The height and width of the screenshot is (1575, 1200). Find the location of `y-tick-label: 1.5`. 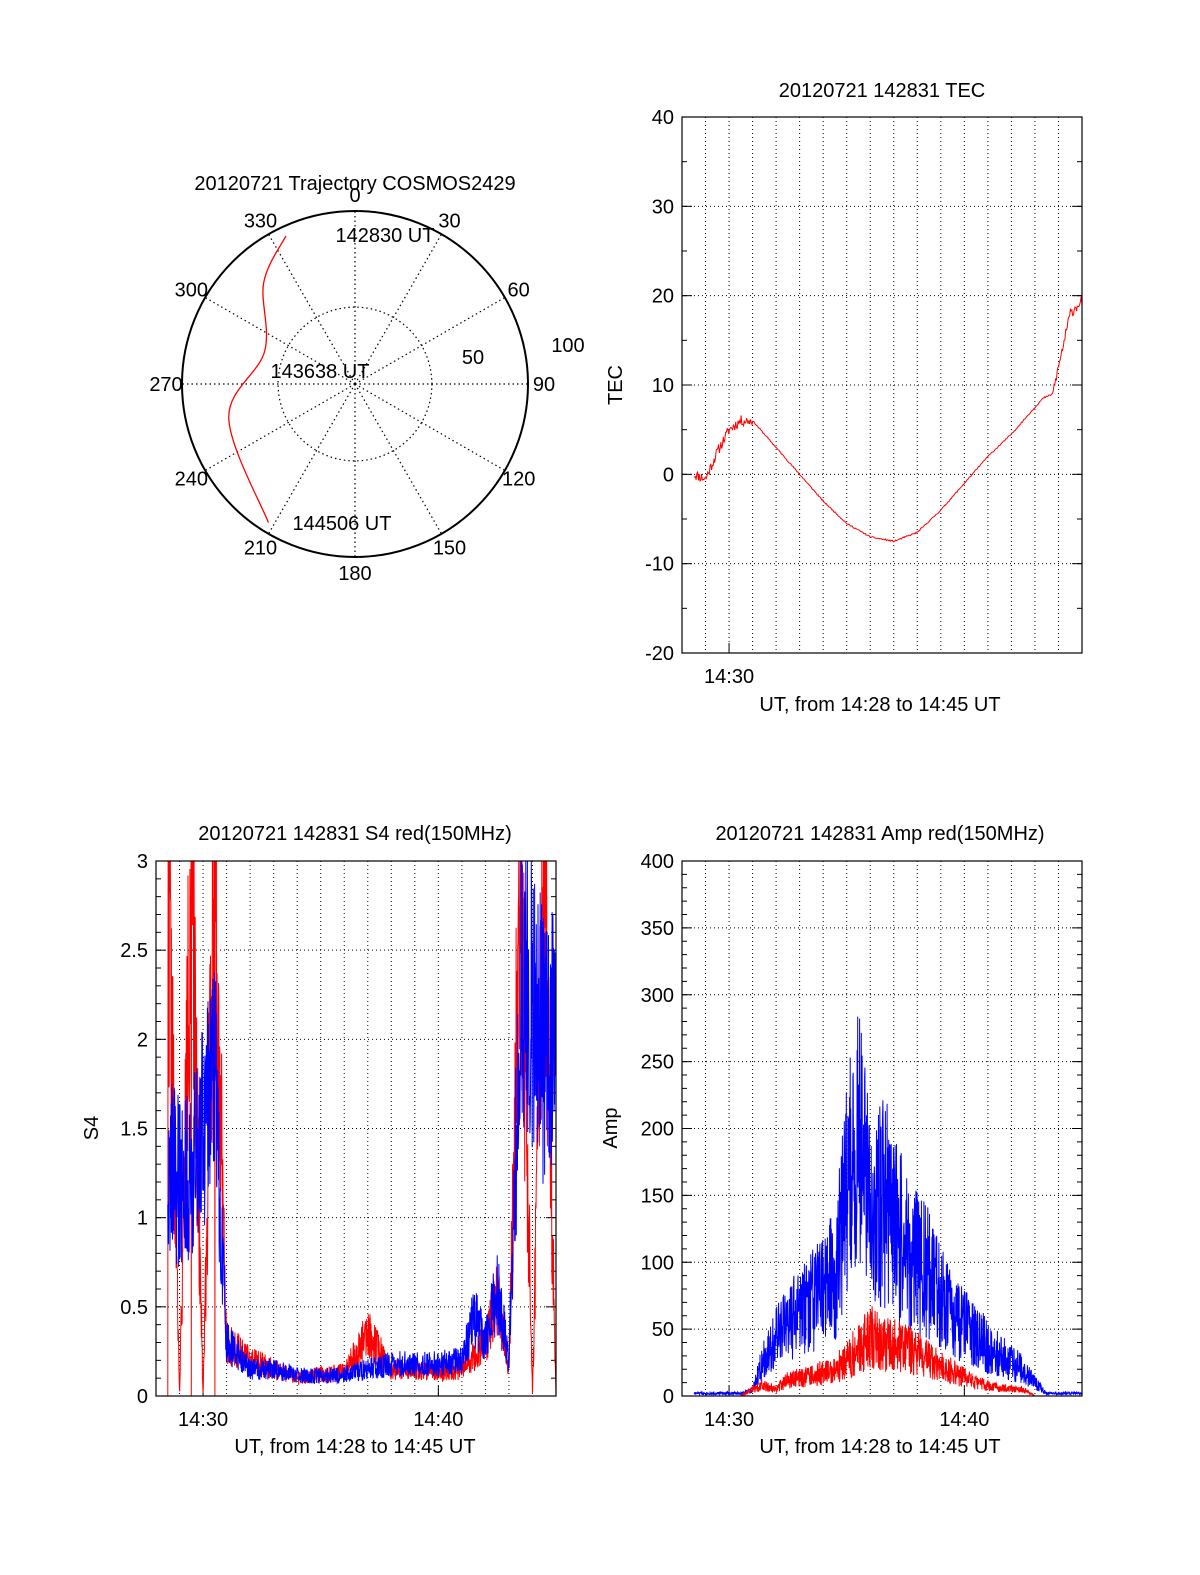

y-tick-label: 1.5 is located at coordinates (134, 1130).